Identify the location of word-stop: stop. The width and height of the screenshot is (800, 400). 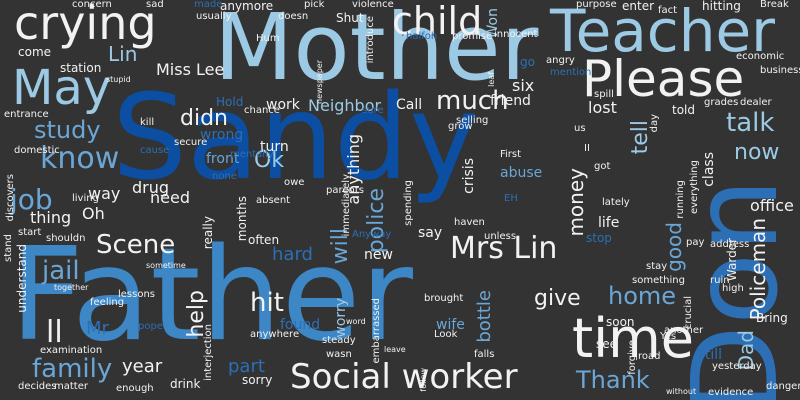
(599, 238).